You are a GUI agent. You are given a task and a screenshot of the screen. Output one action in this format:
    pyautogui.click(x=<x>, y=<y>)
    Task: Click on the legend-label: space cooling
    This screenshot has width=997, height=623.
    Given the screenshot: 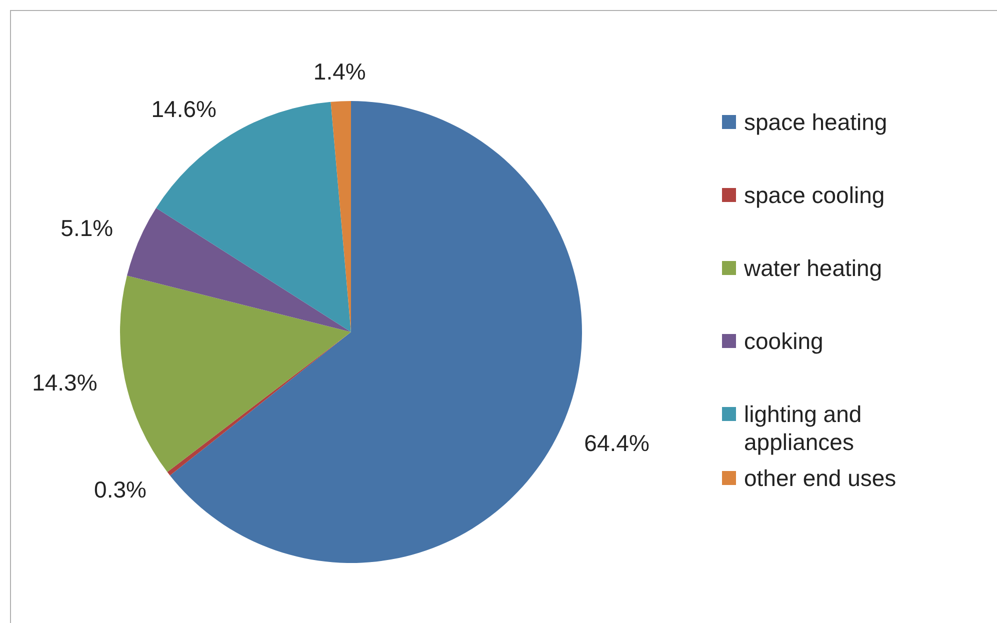 What is the action you would take?
    pyautogui.click(x=814, y=195)
    